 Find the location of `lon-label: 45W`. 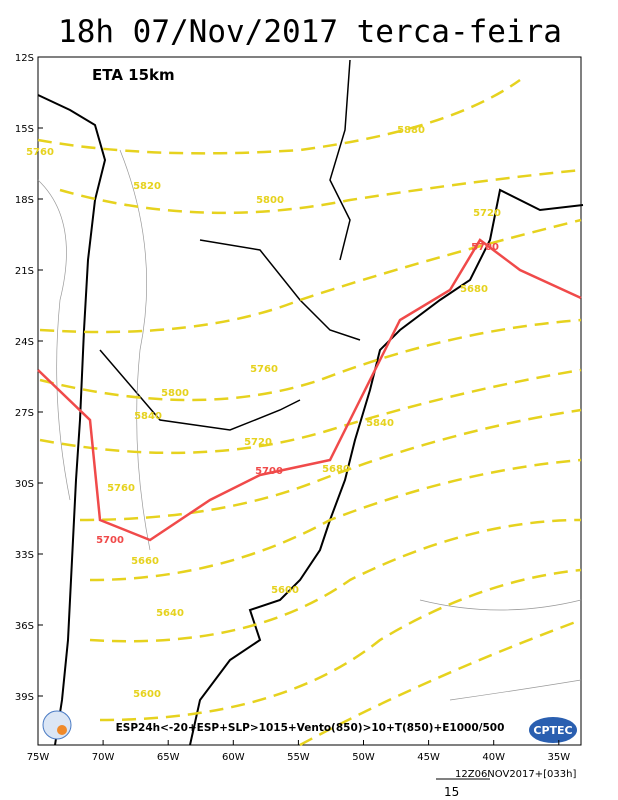

lon-label: 45W is located at coordinates (428, 757).